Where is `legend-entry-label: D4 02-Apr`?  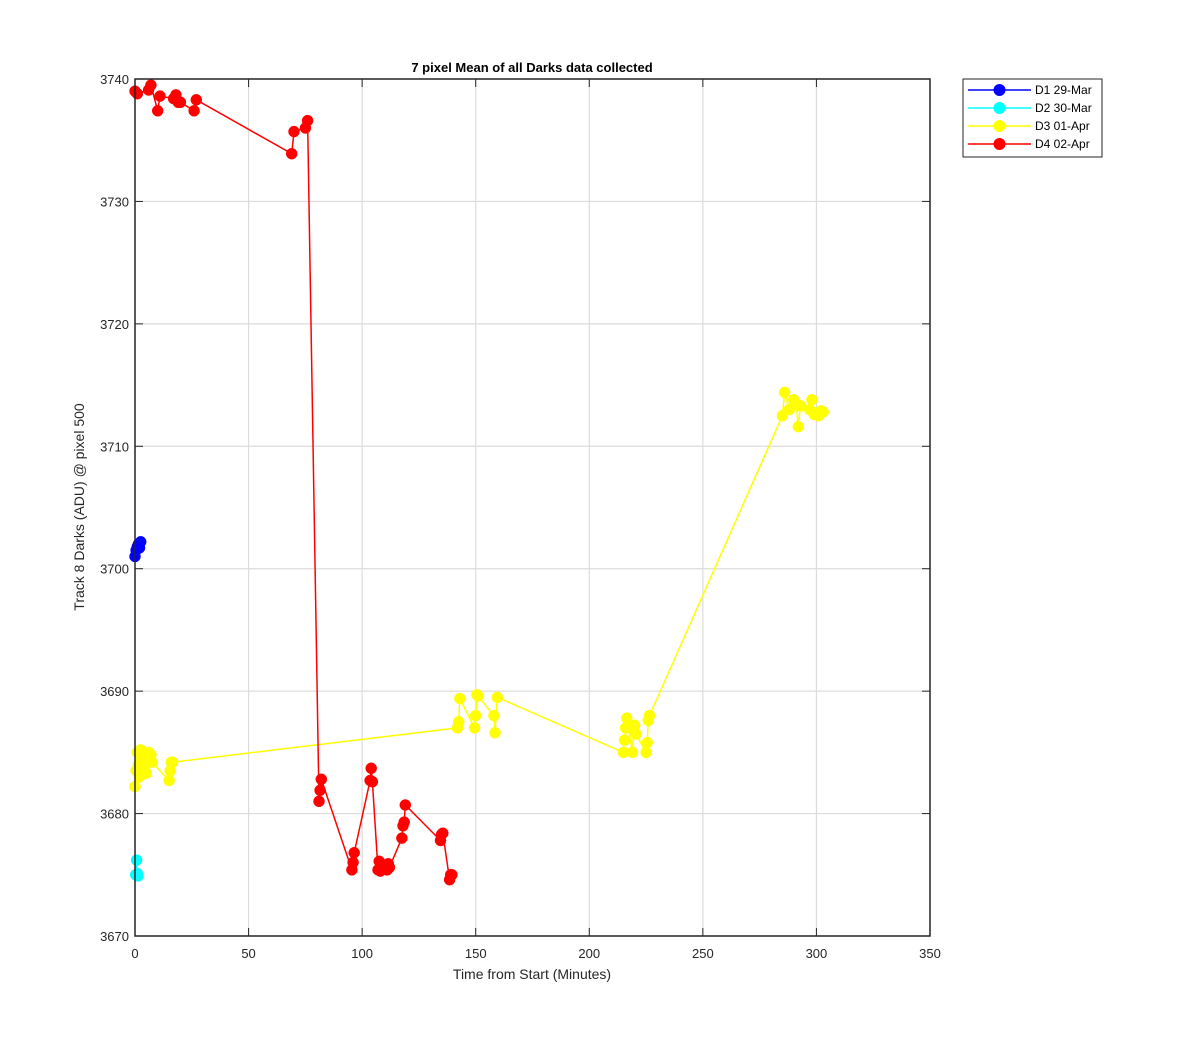 legend-entry-label: D4 02-Apr is located at coordinates (1062, 144).